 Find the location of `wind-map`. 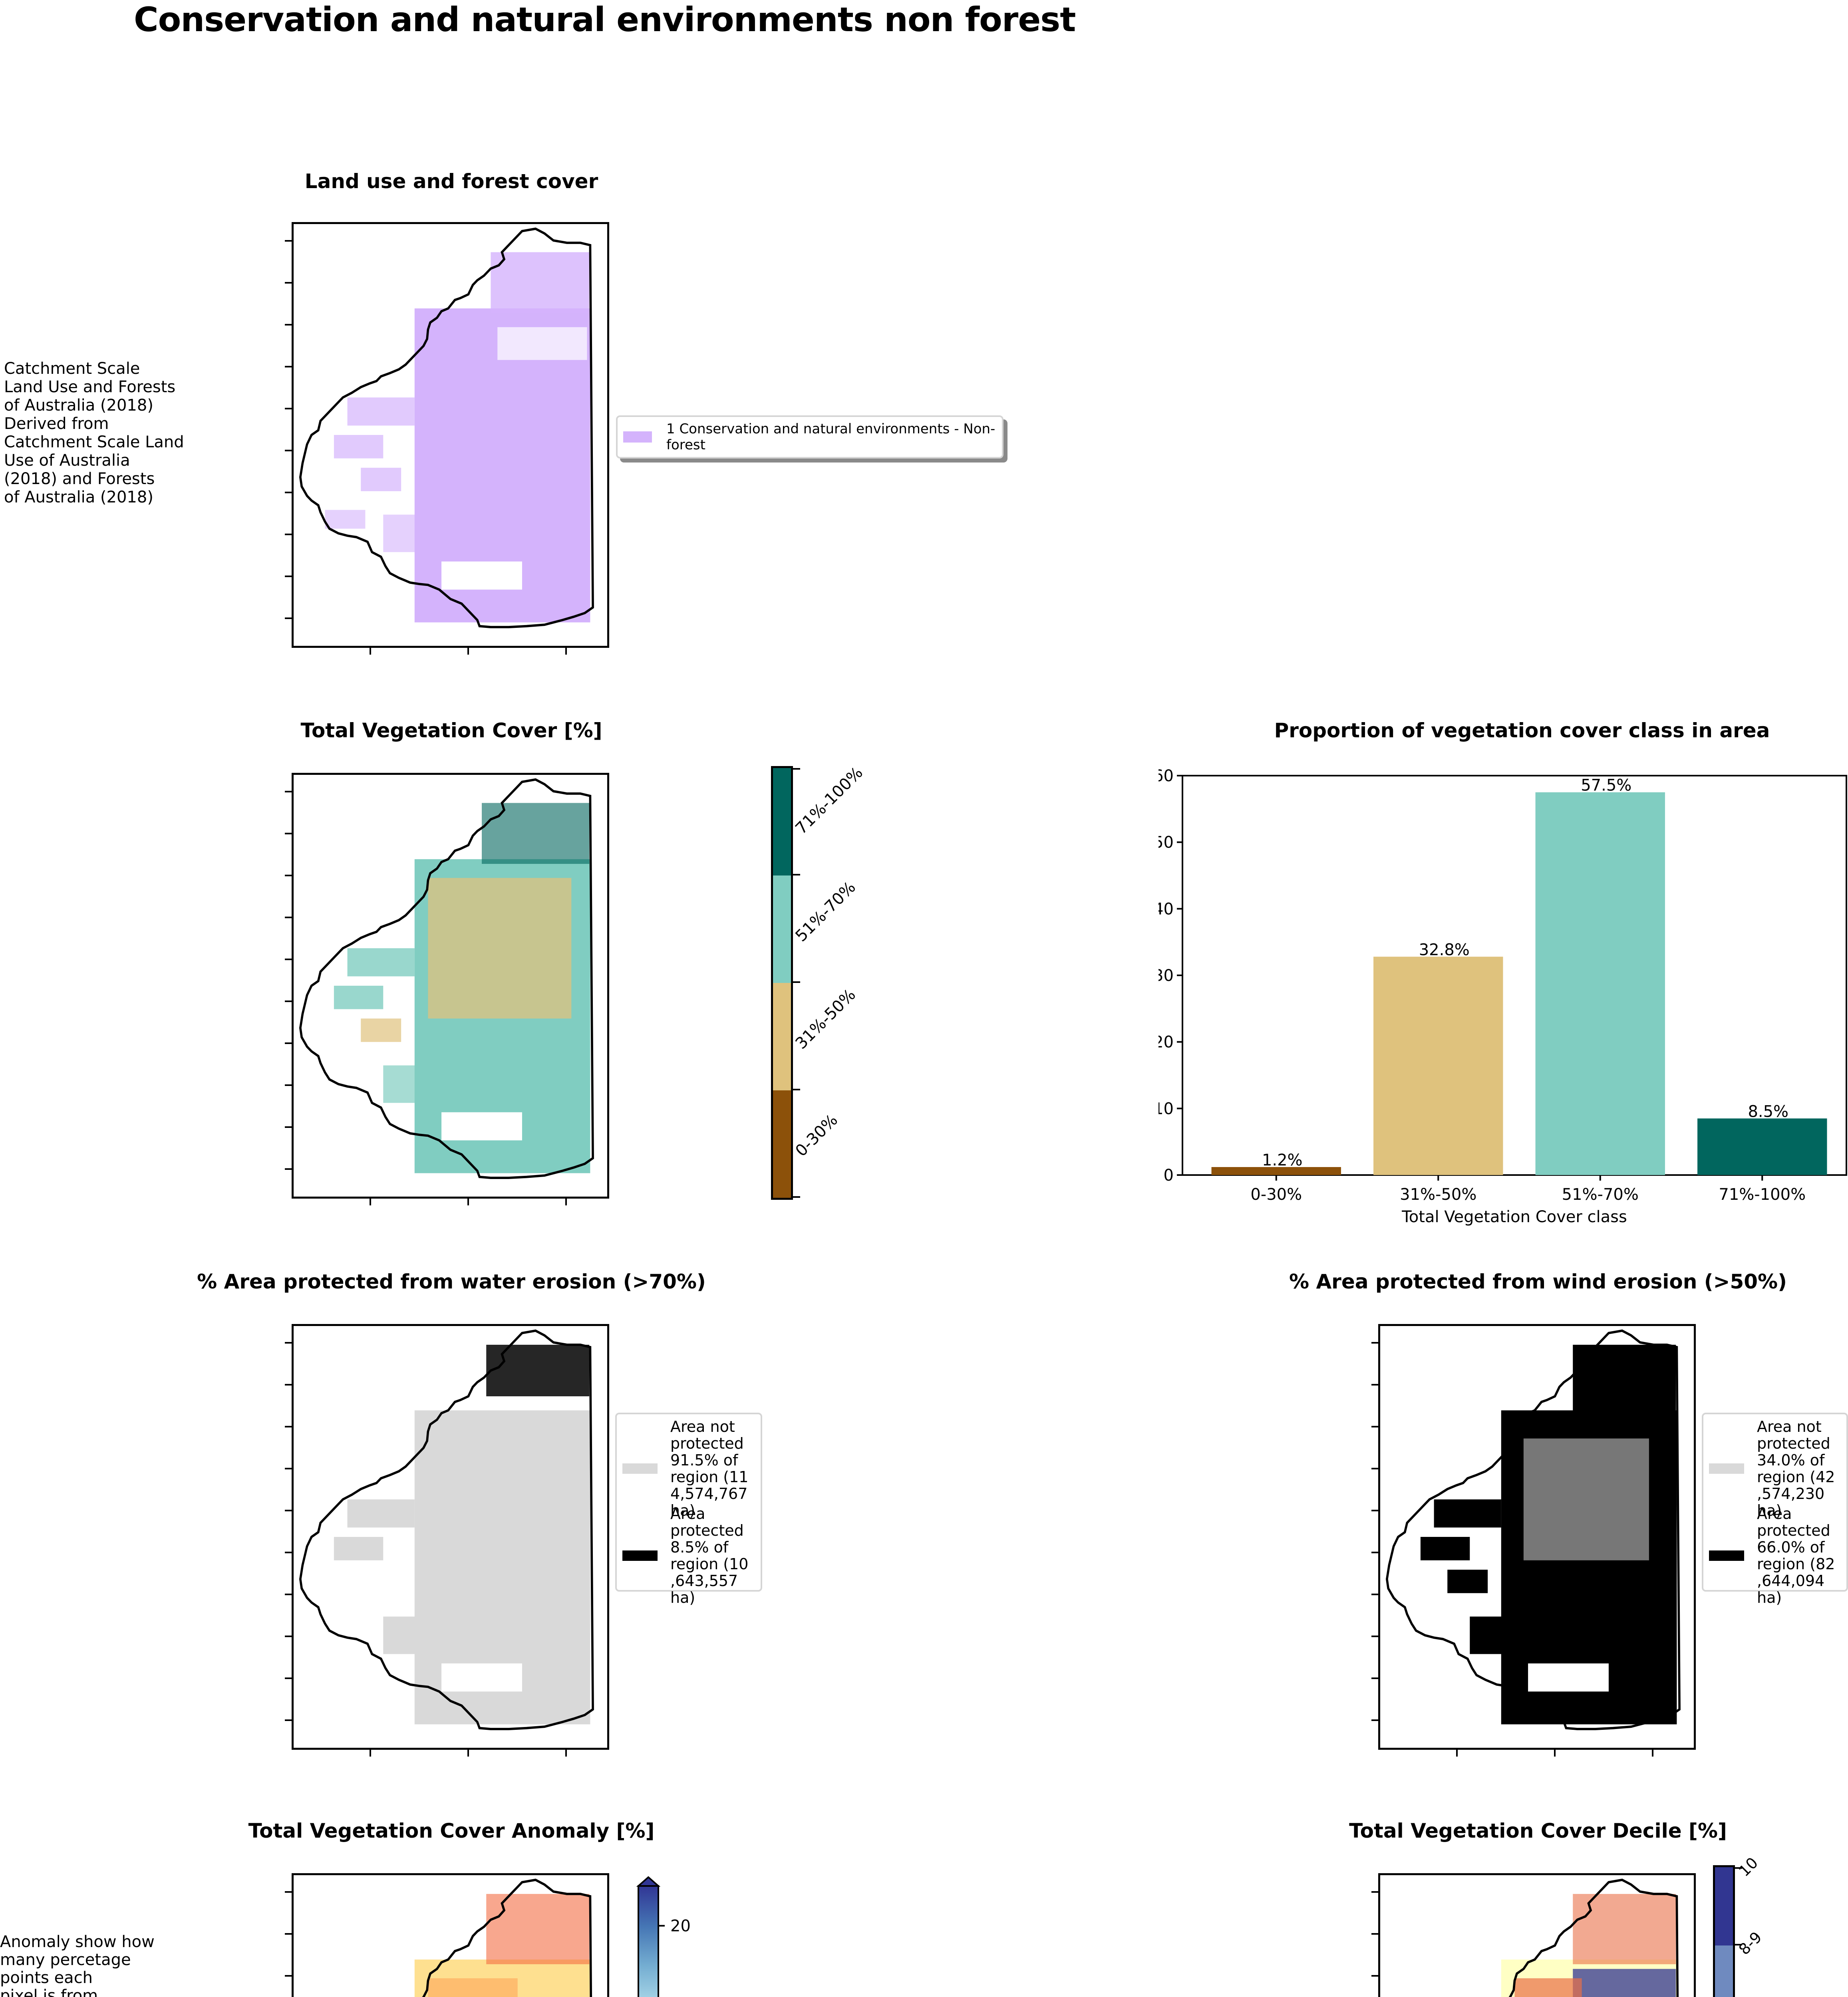

wind-map is located at coordinates (1534, 1540).